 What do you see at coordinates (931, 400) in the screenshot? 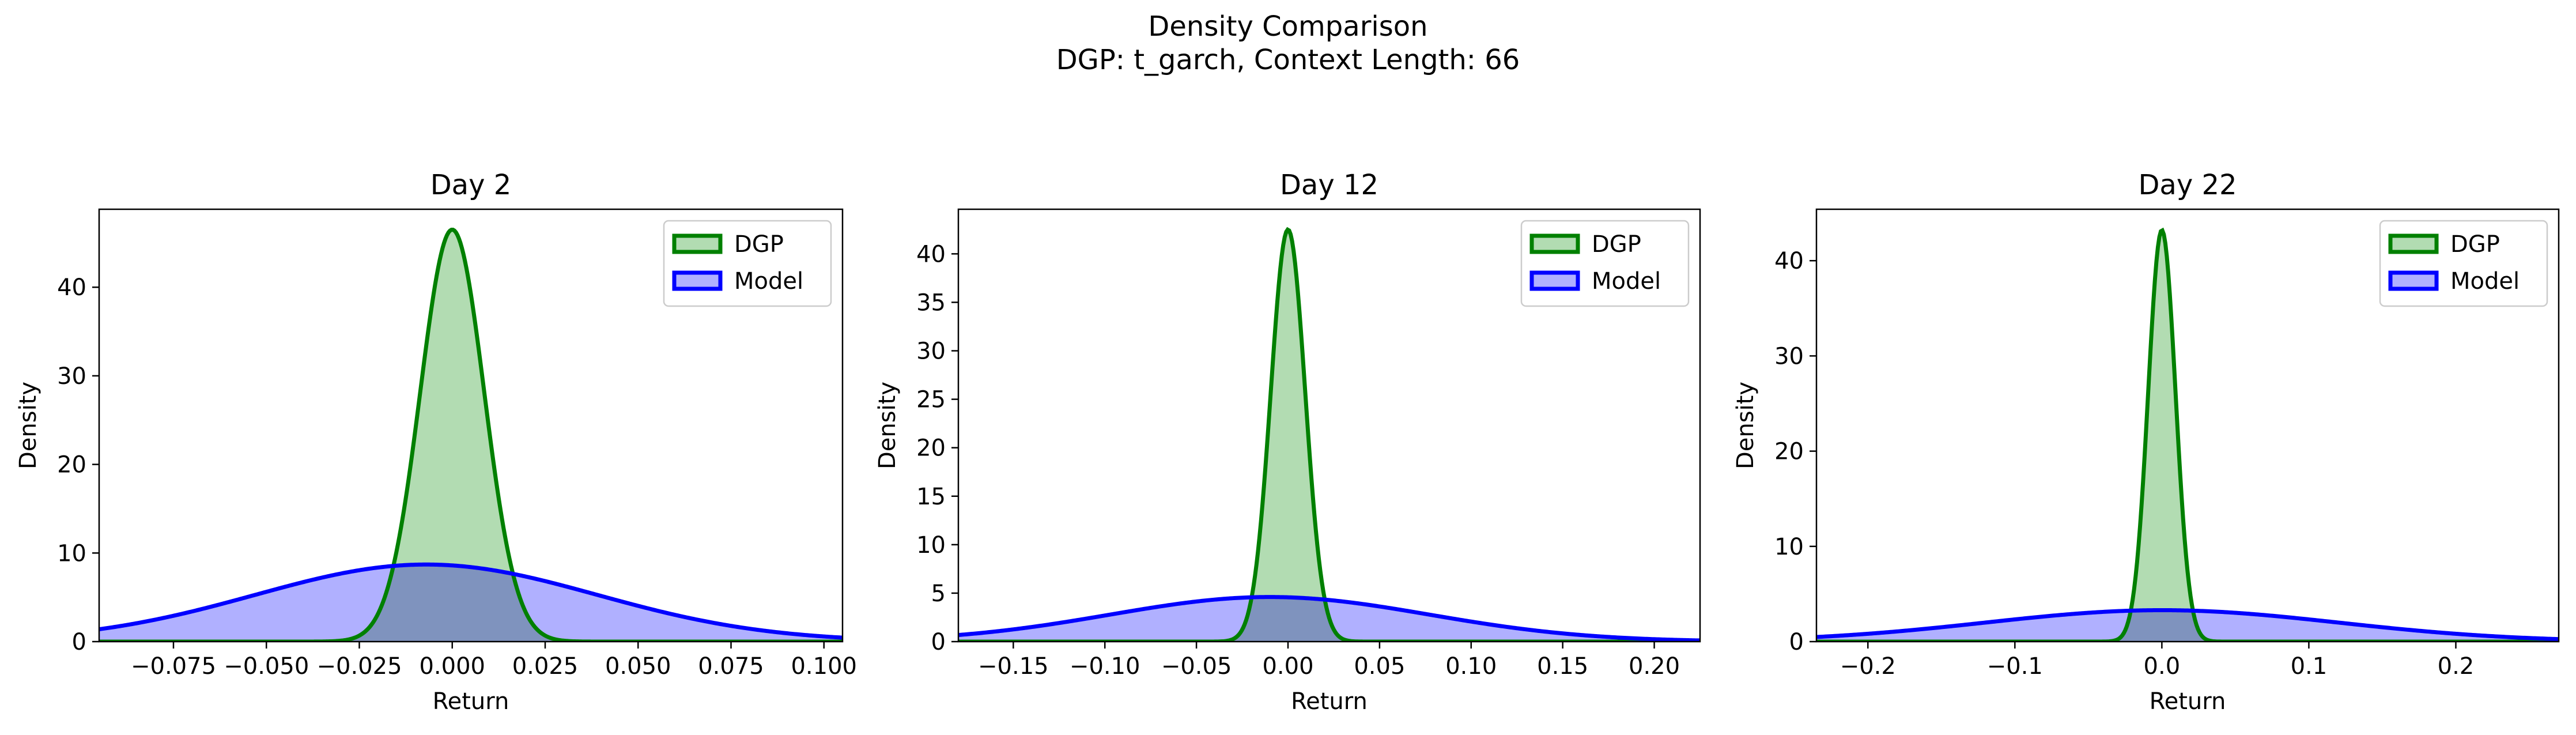
I see `y-tick-label: 25` at bounding box center [931, 400].